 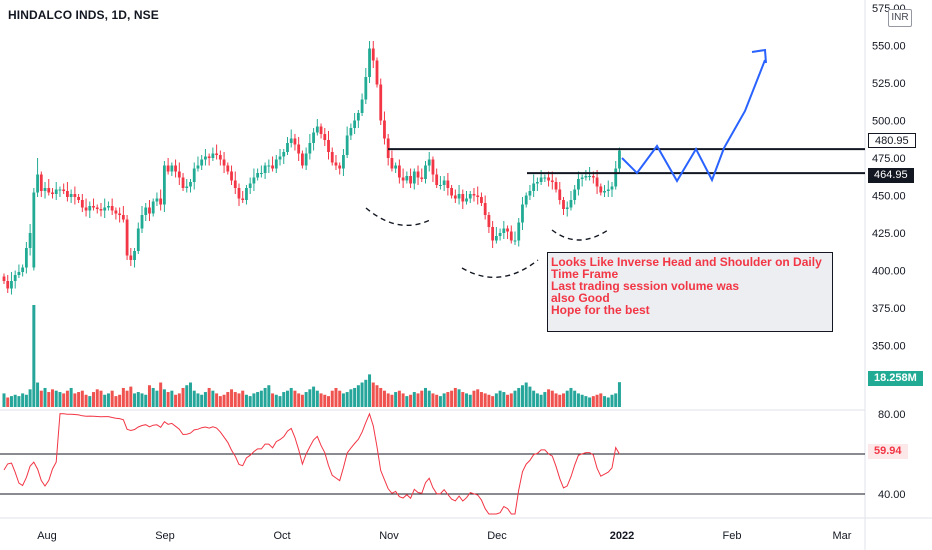 What do you see at coordinates (889, 197) in the screenshot?
I see `price-tick-label: 450.00` at bounding box center [889, 197].